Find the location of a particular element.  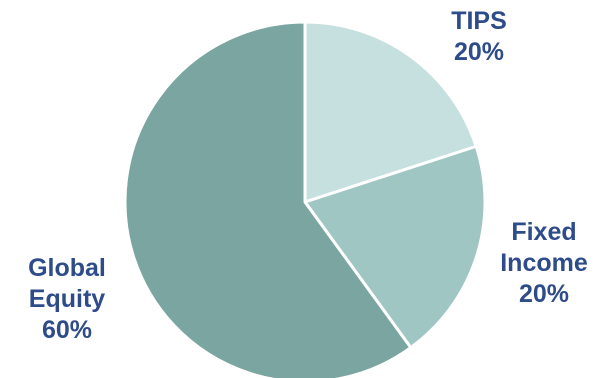

slice-label-global-equity: Global Equity 60% is located at coordinates (67, 299).